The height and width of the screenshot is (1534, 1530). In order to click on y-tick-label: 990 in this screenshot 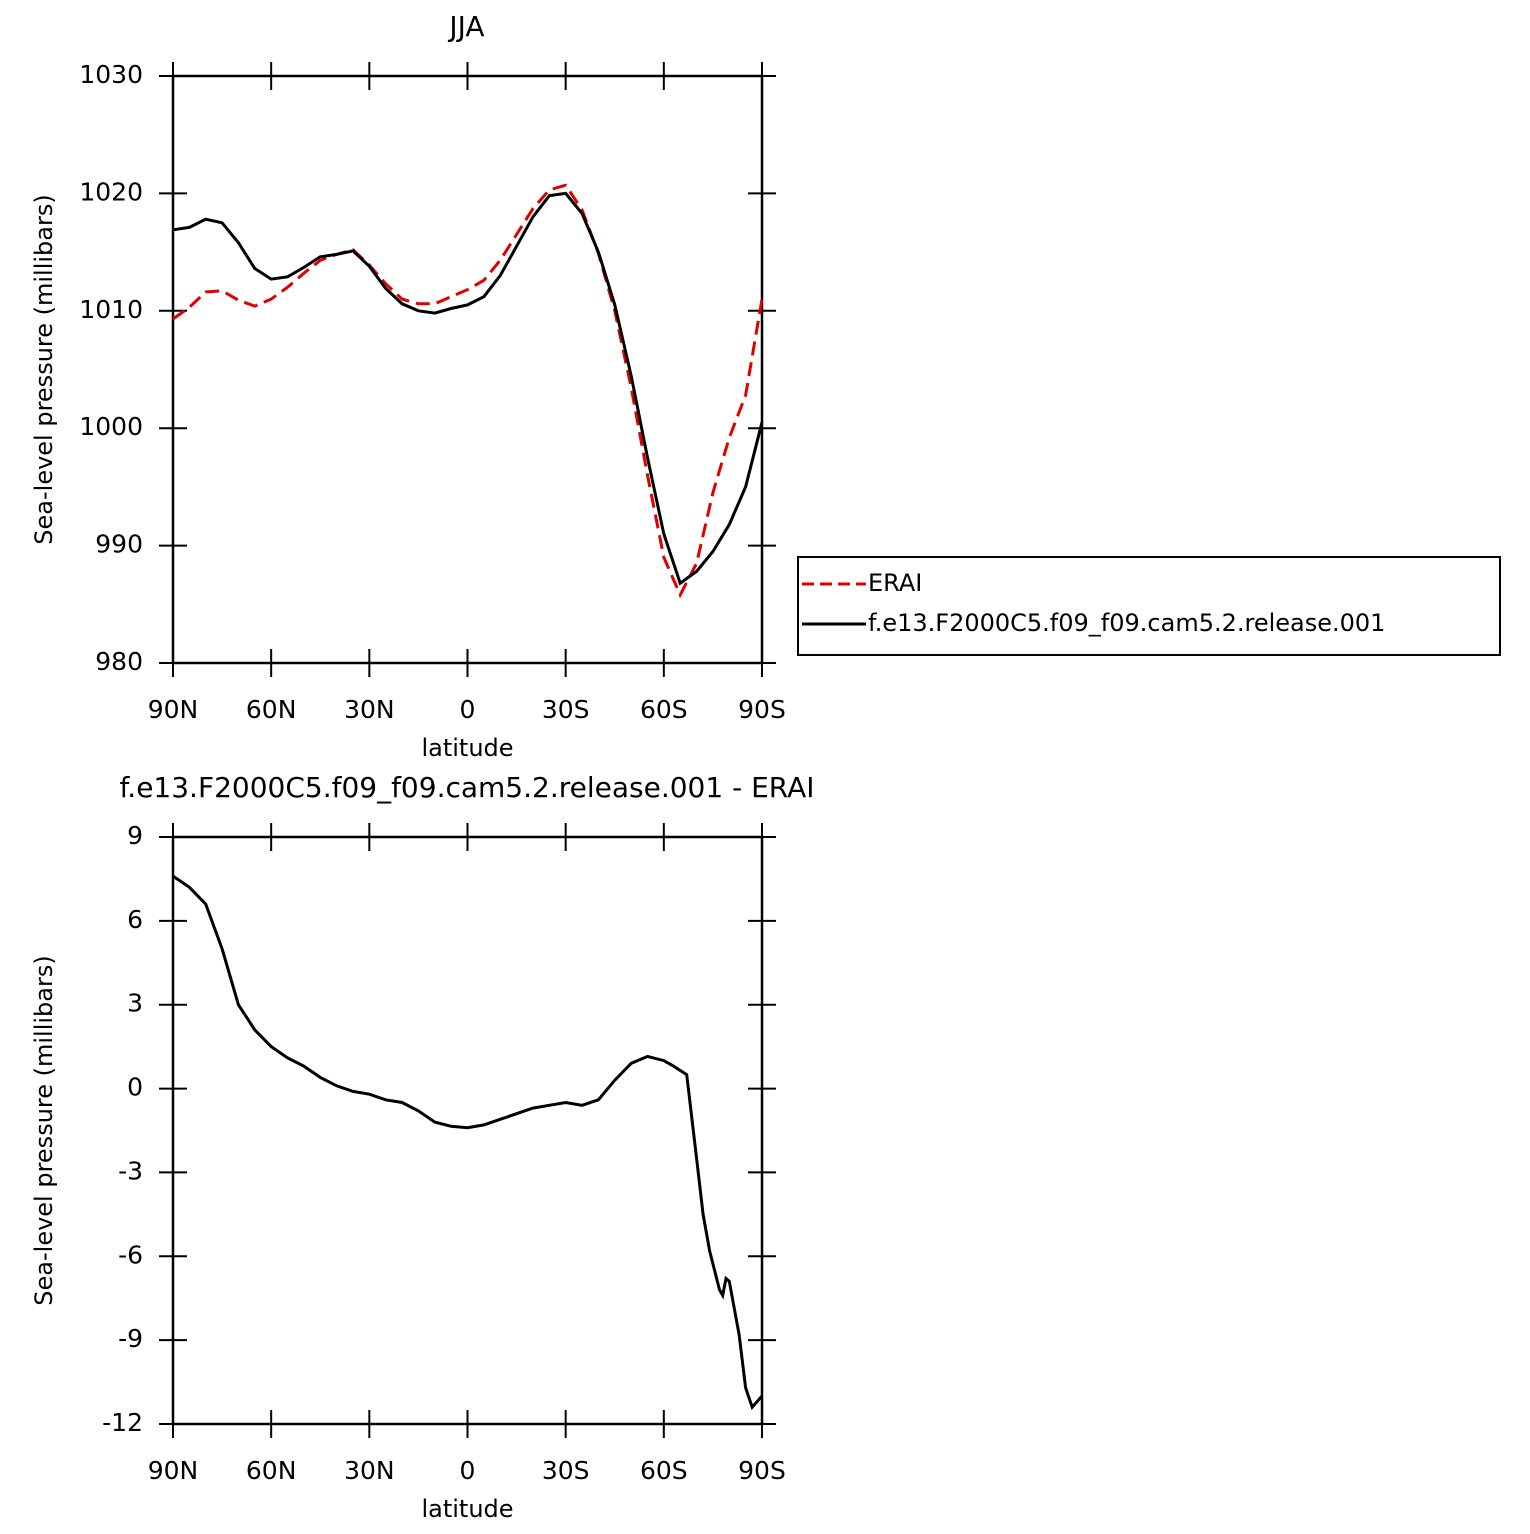, I will do `click(119, 544)`.